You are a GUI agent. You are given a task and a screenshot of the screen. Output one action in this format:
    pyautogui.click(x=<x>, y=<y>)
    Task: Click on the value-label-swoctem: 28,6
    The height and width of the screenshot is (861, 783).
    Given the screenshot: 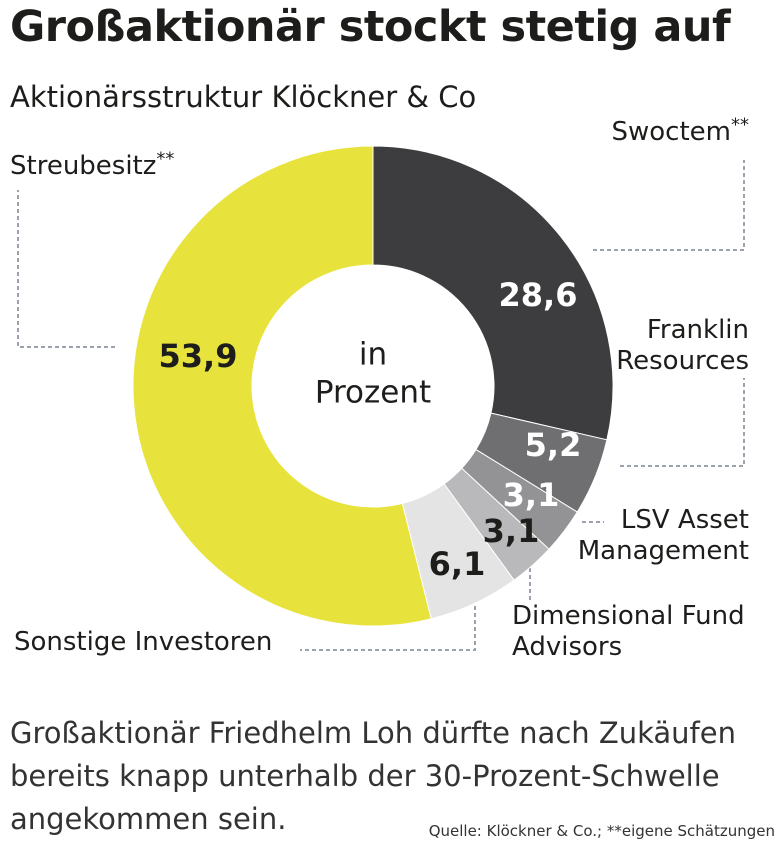 What is the action you would take?
    pyautogui.click(x=538, y=295)
    